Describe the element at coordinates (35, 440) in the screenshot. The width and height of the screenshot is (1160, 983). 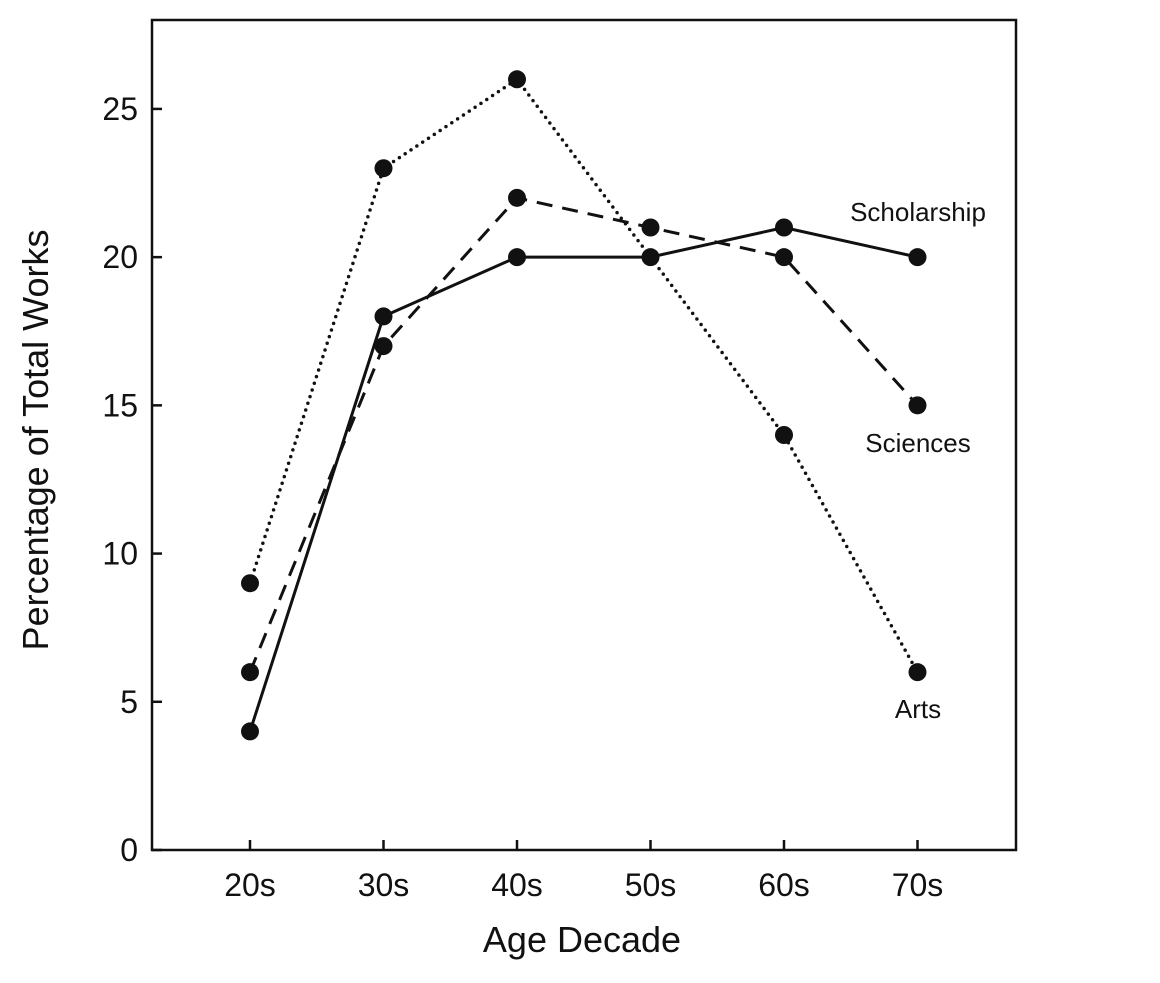
I see `y-axis-title: Percentage of Total Works` at that location.